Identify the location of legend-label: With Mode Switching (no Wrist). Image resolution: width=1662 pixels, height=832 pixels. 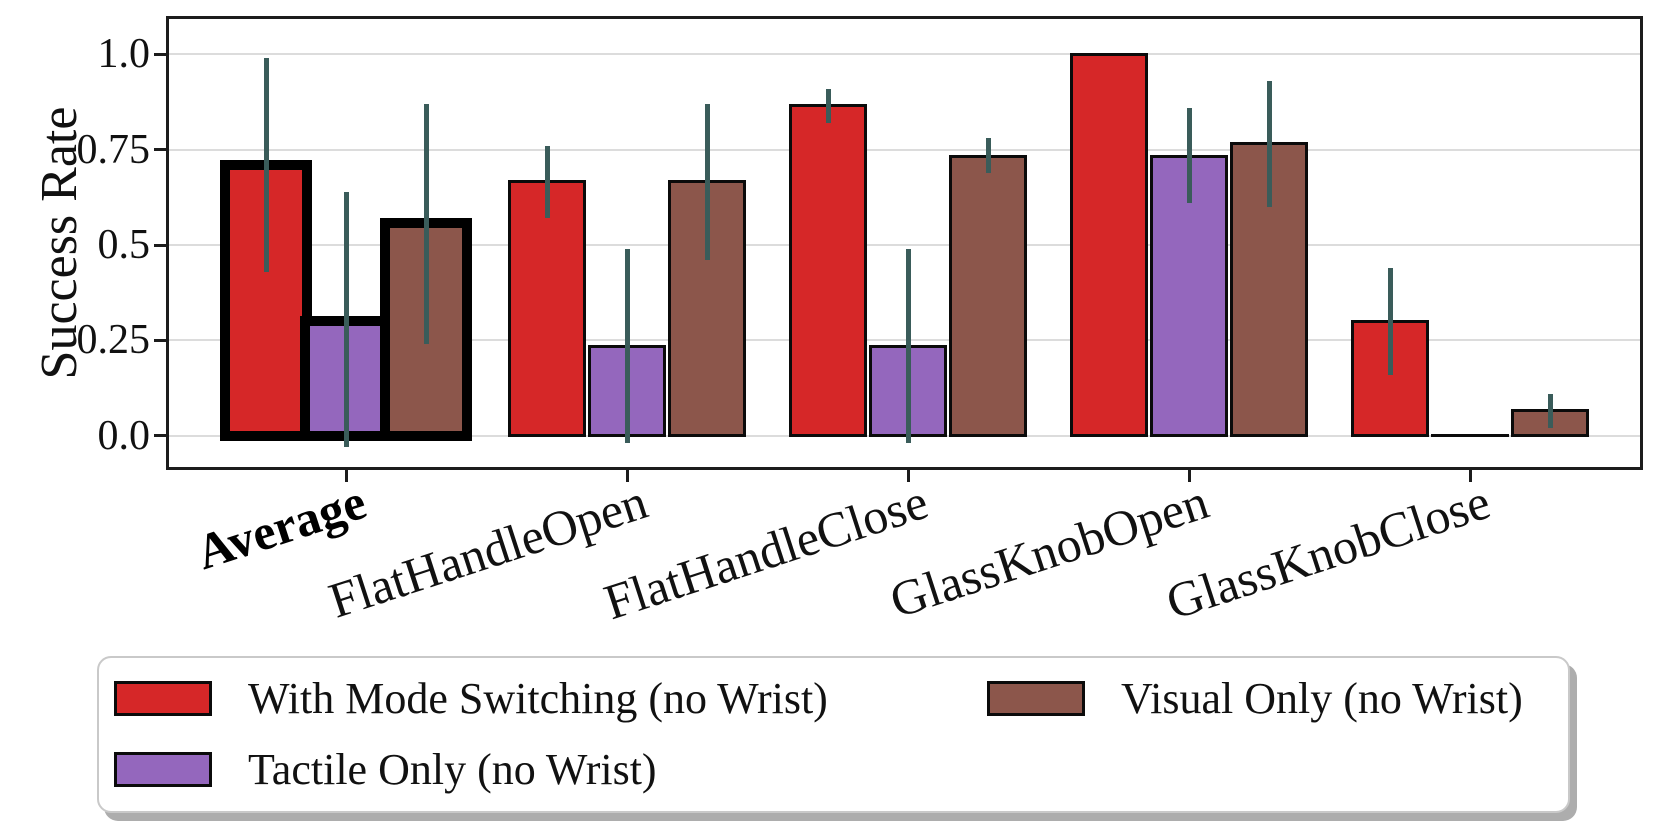
(538, 698).